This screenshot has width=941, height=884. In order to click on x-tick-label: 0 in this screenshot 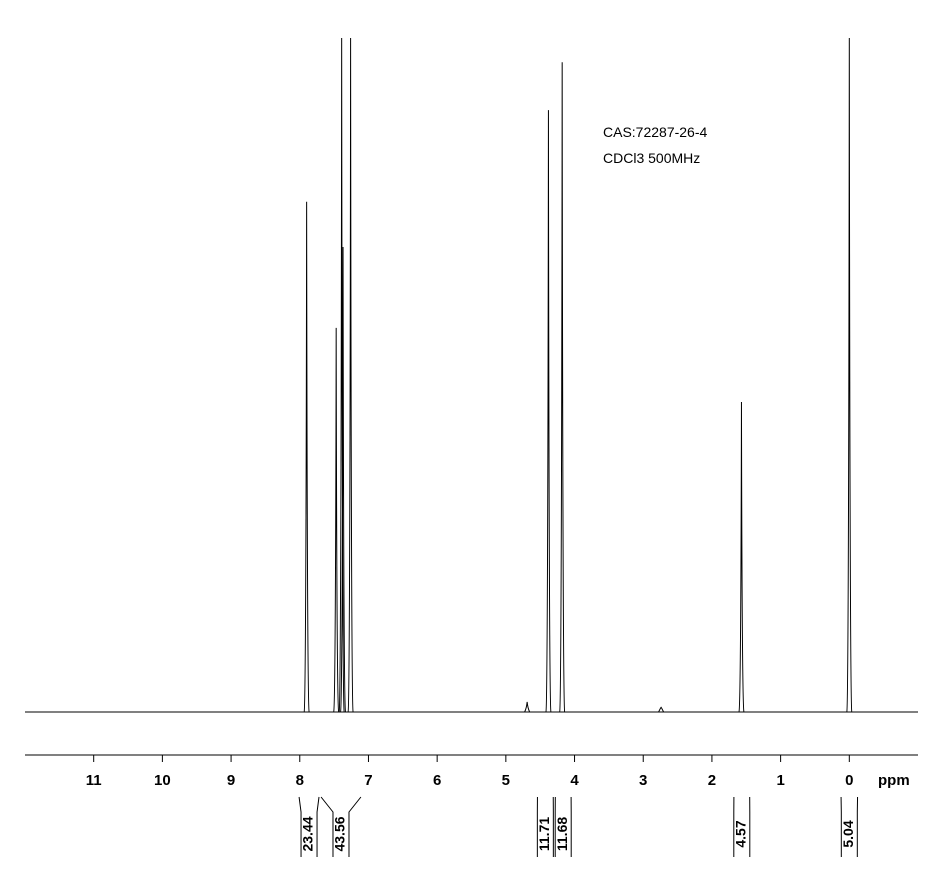, I will do `click(849, 780)`.